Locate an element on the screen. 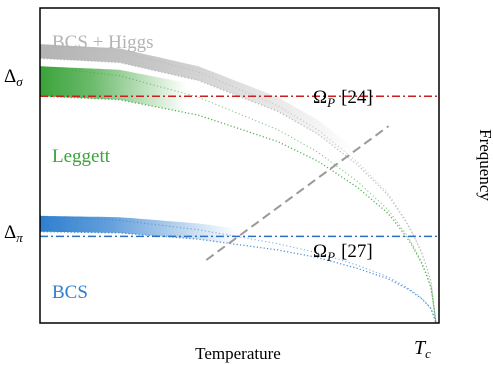 The height and width of the screenshot is (365, 493). x-tick-tc: Tc is located at coordinates (422, 349).